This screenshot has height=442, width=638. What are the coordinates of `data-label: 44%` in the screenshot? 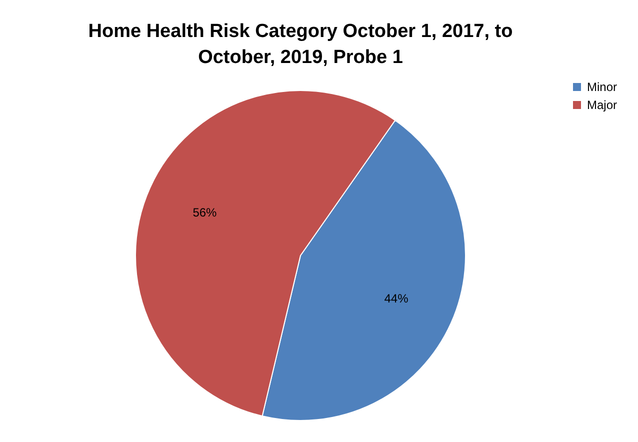 It's located at (396, 299).